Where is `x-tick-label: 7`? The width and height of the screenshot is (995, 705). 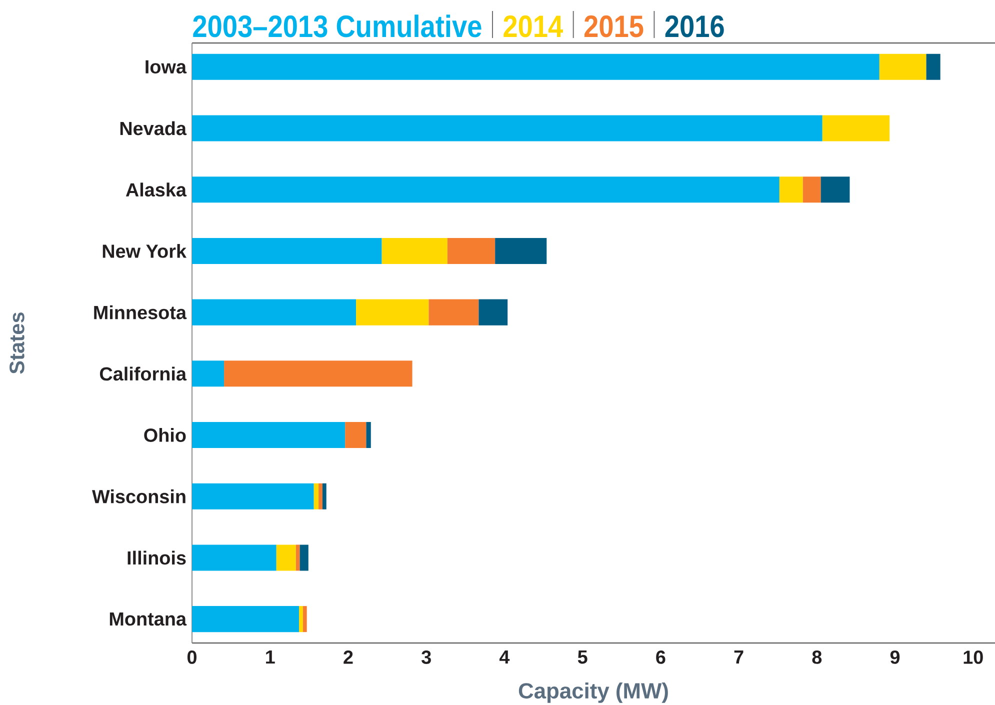
x-tick-label: 7 is located at coordinates (739, 657).